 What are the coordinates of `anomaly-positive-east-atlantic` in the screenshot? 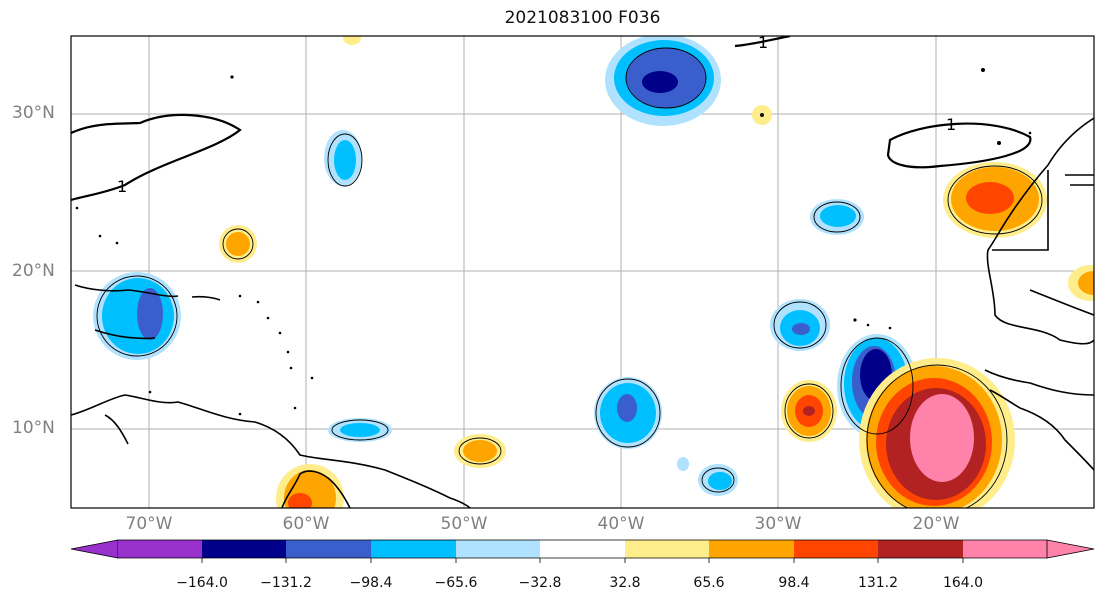 It's located at (937, 433).